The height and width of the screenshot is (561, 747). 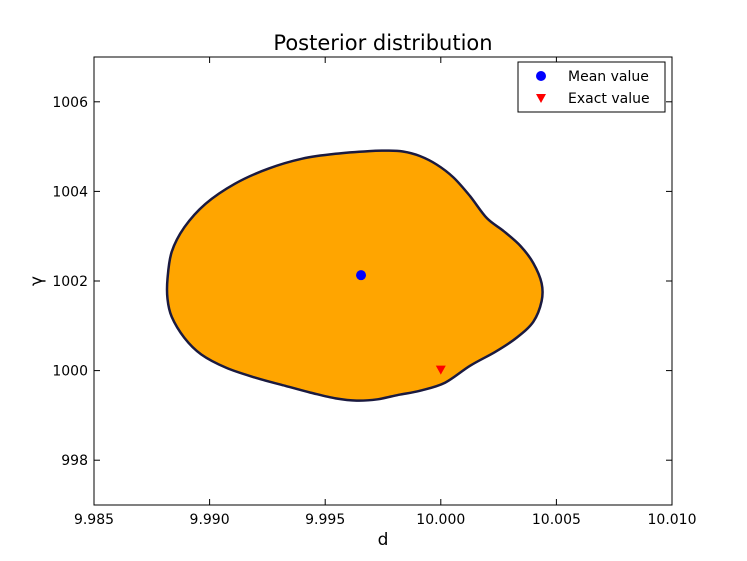 I want to click on x-tick-label: 9.995, so click(x=325, y=520).